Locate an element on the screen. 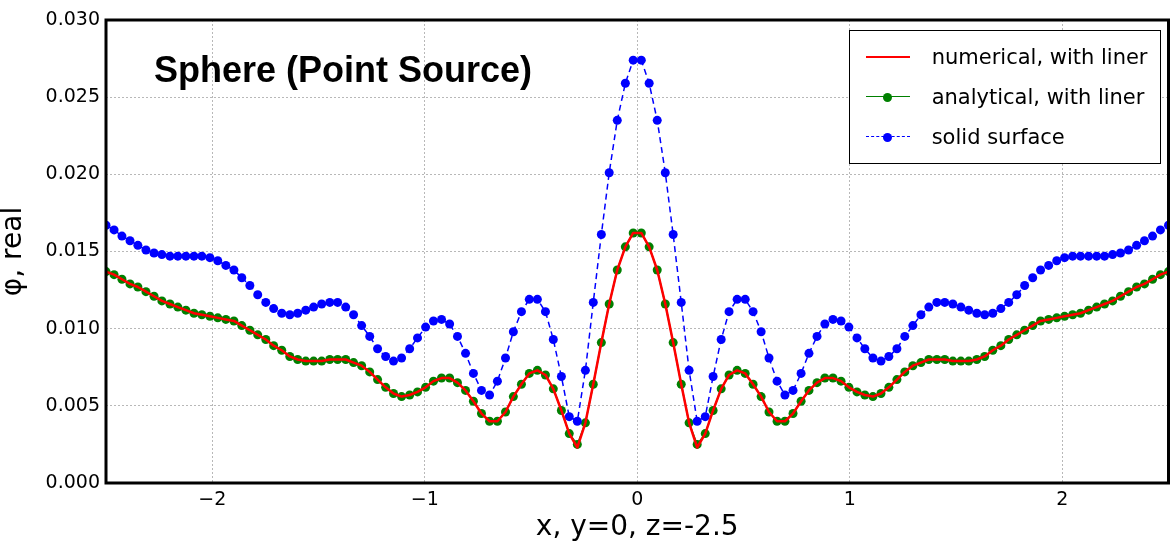 This screenshot has height=542, width=1173. text: Sphere (Point Source) is located at coordinates (343, 69).